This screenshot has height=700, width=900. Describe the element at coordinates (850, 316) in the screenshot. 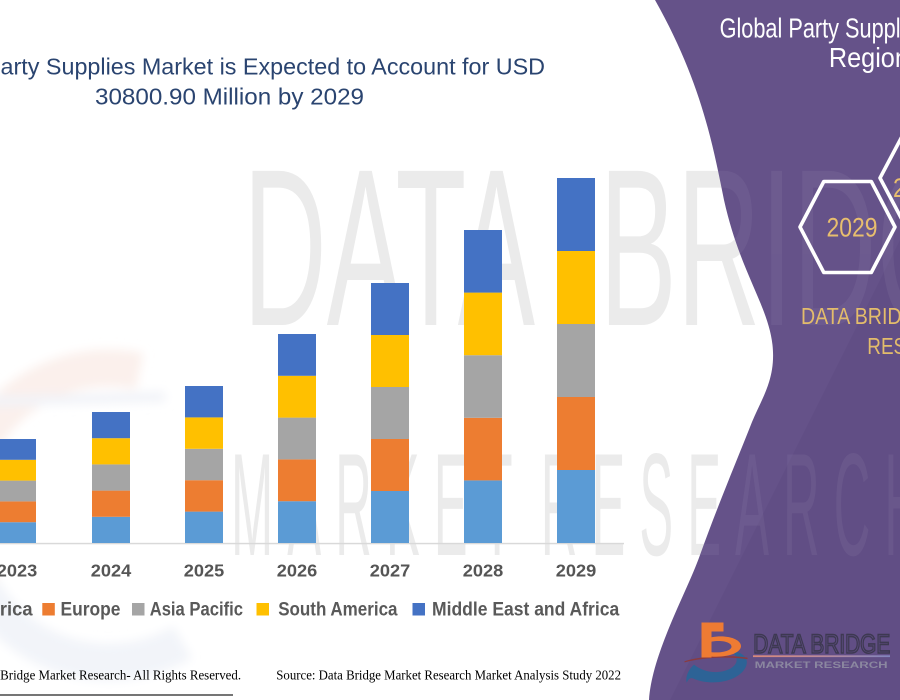

I see `svg-text: DATA BRIDGE MARKET` at that location.